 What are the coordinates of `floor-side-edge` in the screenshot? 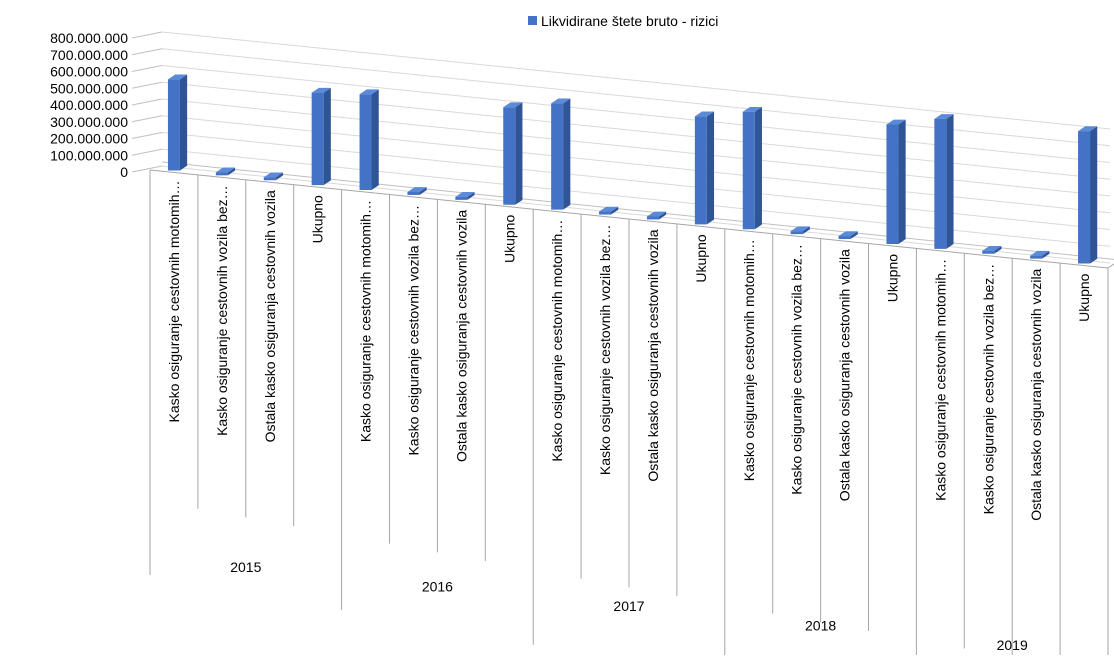 It's located at (1110, 266).